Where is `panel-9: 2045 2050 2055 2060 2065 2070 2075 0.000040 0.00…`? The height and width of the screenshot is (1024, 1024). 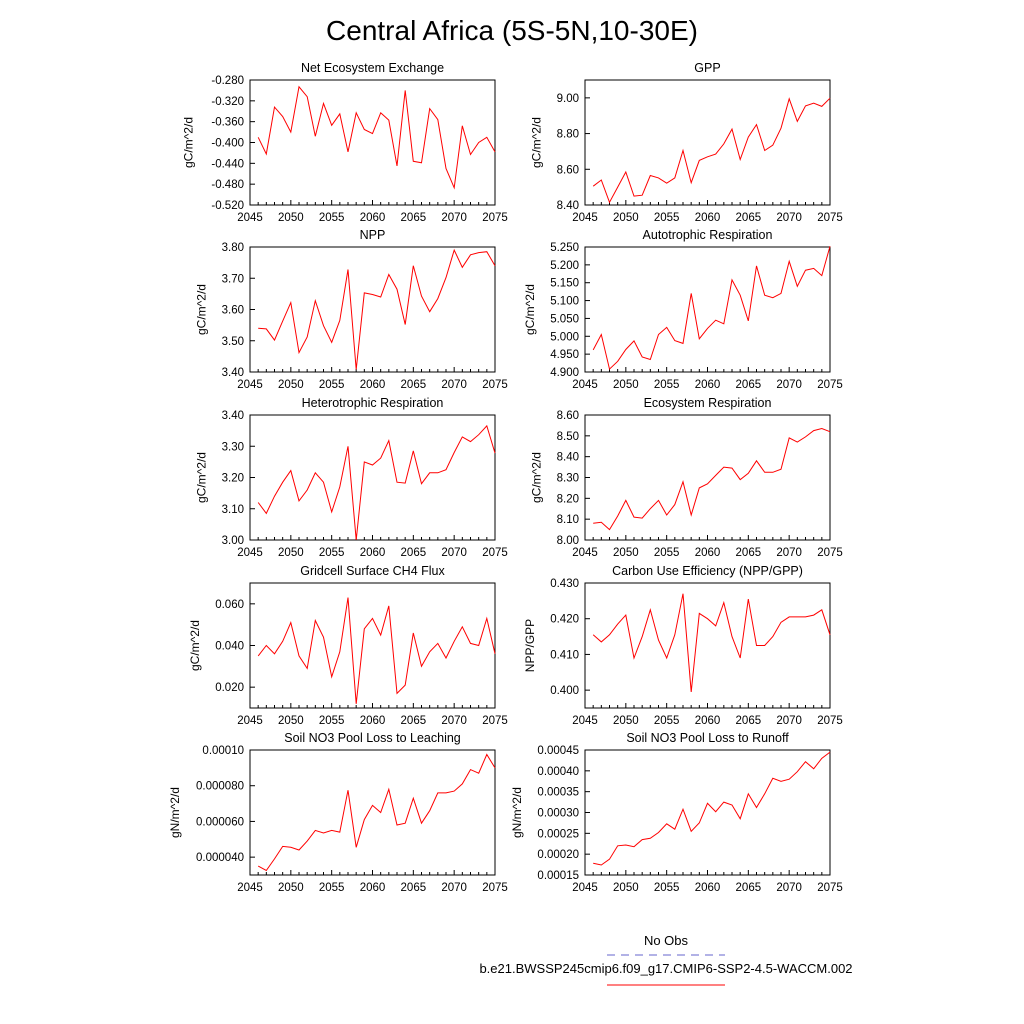
panel-9: 2045 2050 2055 2060 2065 2070 2075 0.000040 0.00… is located at coordinates (338, 812).